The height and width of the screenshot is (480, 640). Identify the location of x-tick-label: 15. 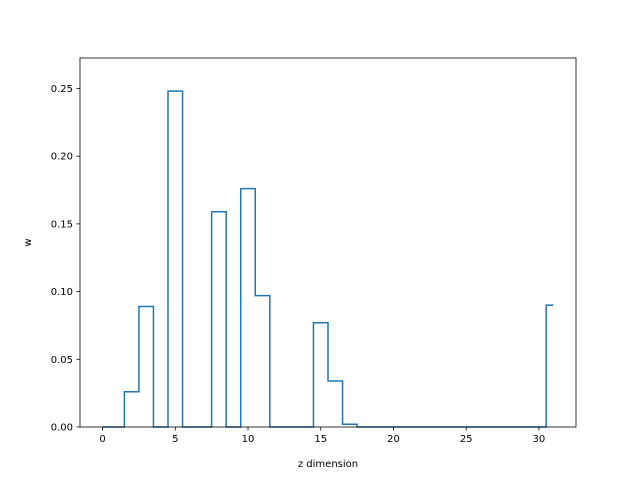
(320, 439).